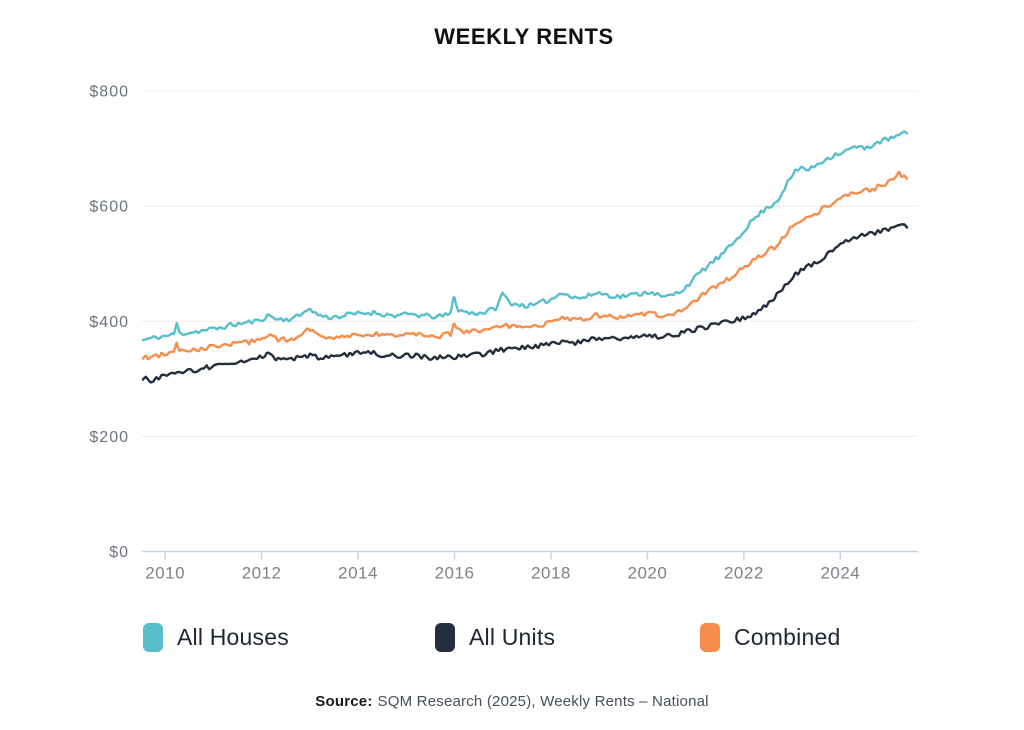 This screenshot has height=730, width=1024. Describe the element at coordinates (233, 636) in the screenshot. I see `legend-label-all-houses: All Houses` at that location.